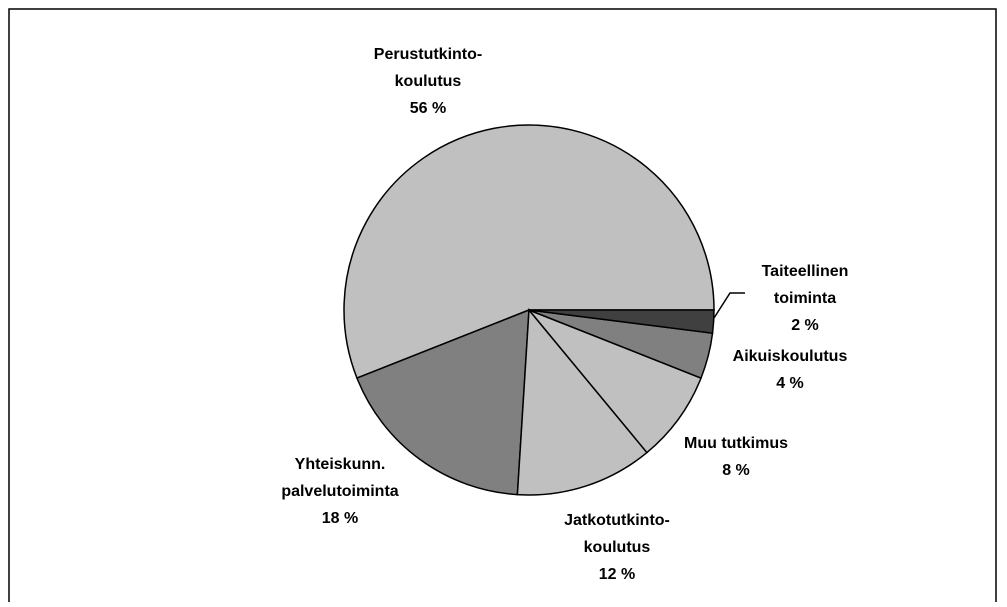 This screenshot has height=607, width=1007. Describe the element at coordinates (339, 491) in the screenshot. I see `slice-label: palvelutoiminta` at that location.